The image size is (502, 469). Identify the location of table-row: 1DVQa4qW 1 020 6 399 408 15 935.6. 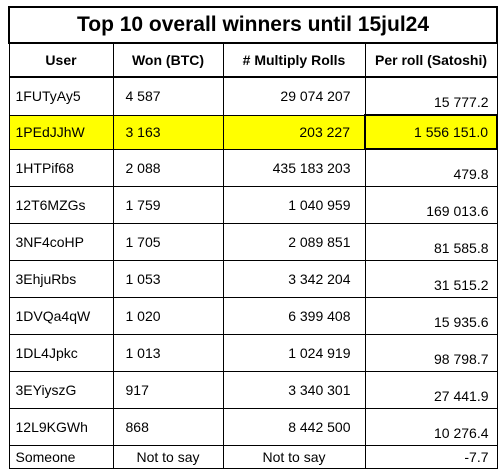
(253, 316).